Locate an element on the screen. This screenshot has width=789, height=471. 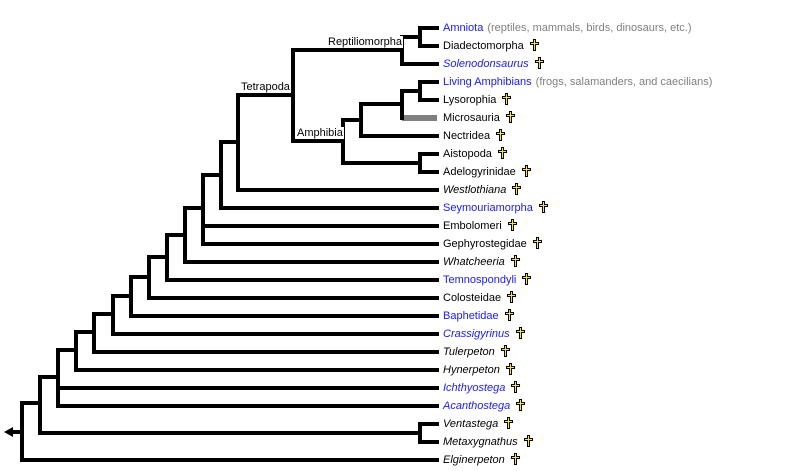
taxon-leaf: Ventastega is located at coordinates (478, 424).